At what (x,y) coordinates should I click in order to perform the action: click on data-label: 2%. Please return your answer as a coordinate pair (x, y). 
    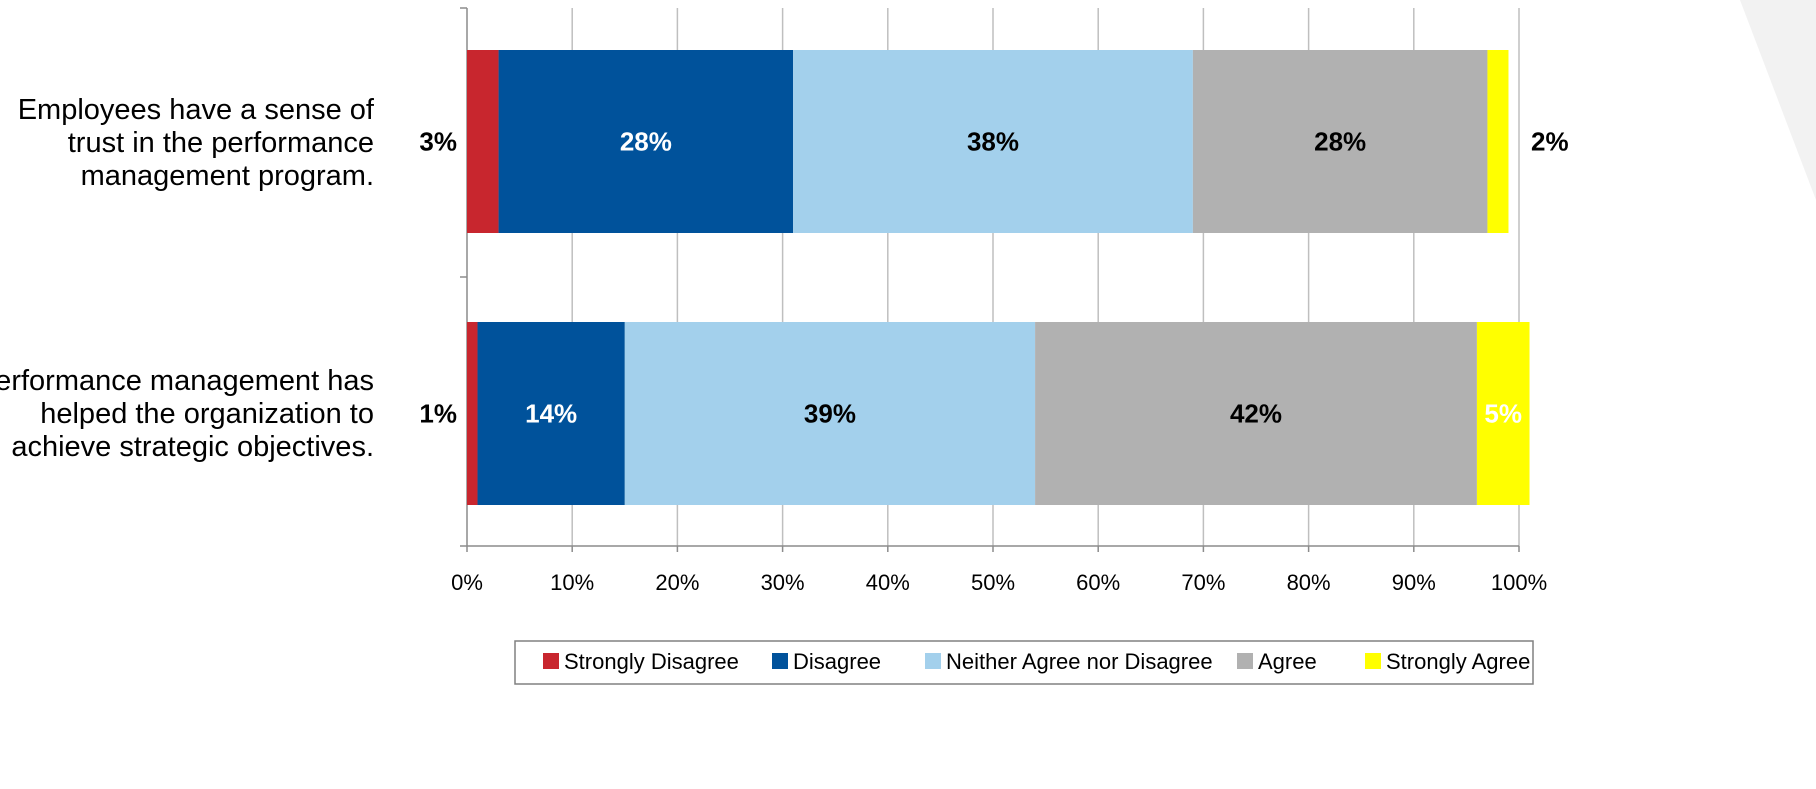
    Looking at the image, I should click on (1550, 142).